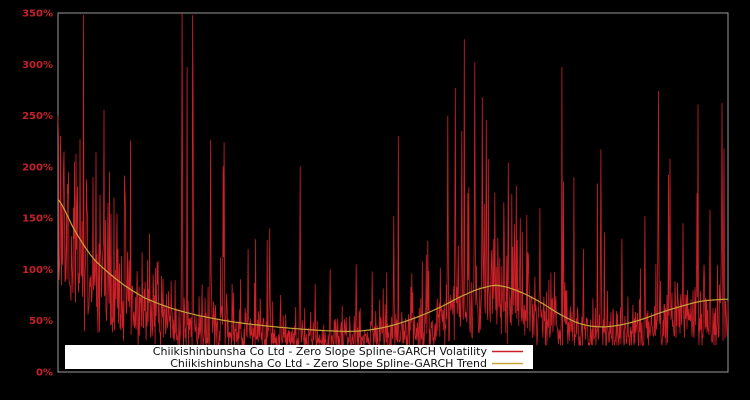 The width and height of the screenshot is (750, 400). Describe the element at coordinates (37, 167) in the screenshot. I see `y-tick-label: 200%` at that location.